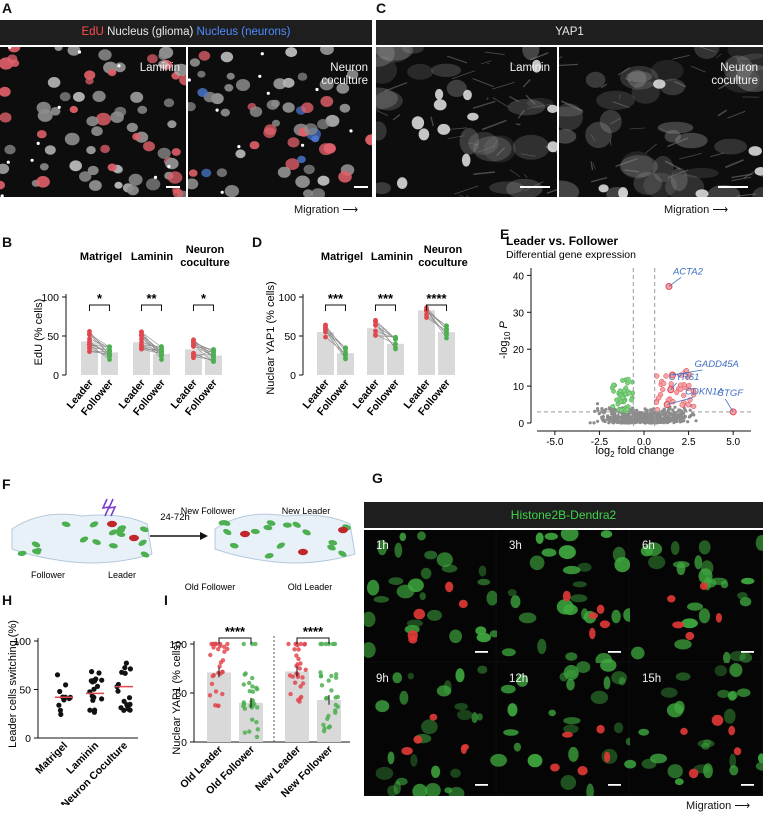 The width and height of the screenshot is (763, 818). Describe the element at coordinates (204, 298) in the screenshot. I see `significance-label: *` at that location.